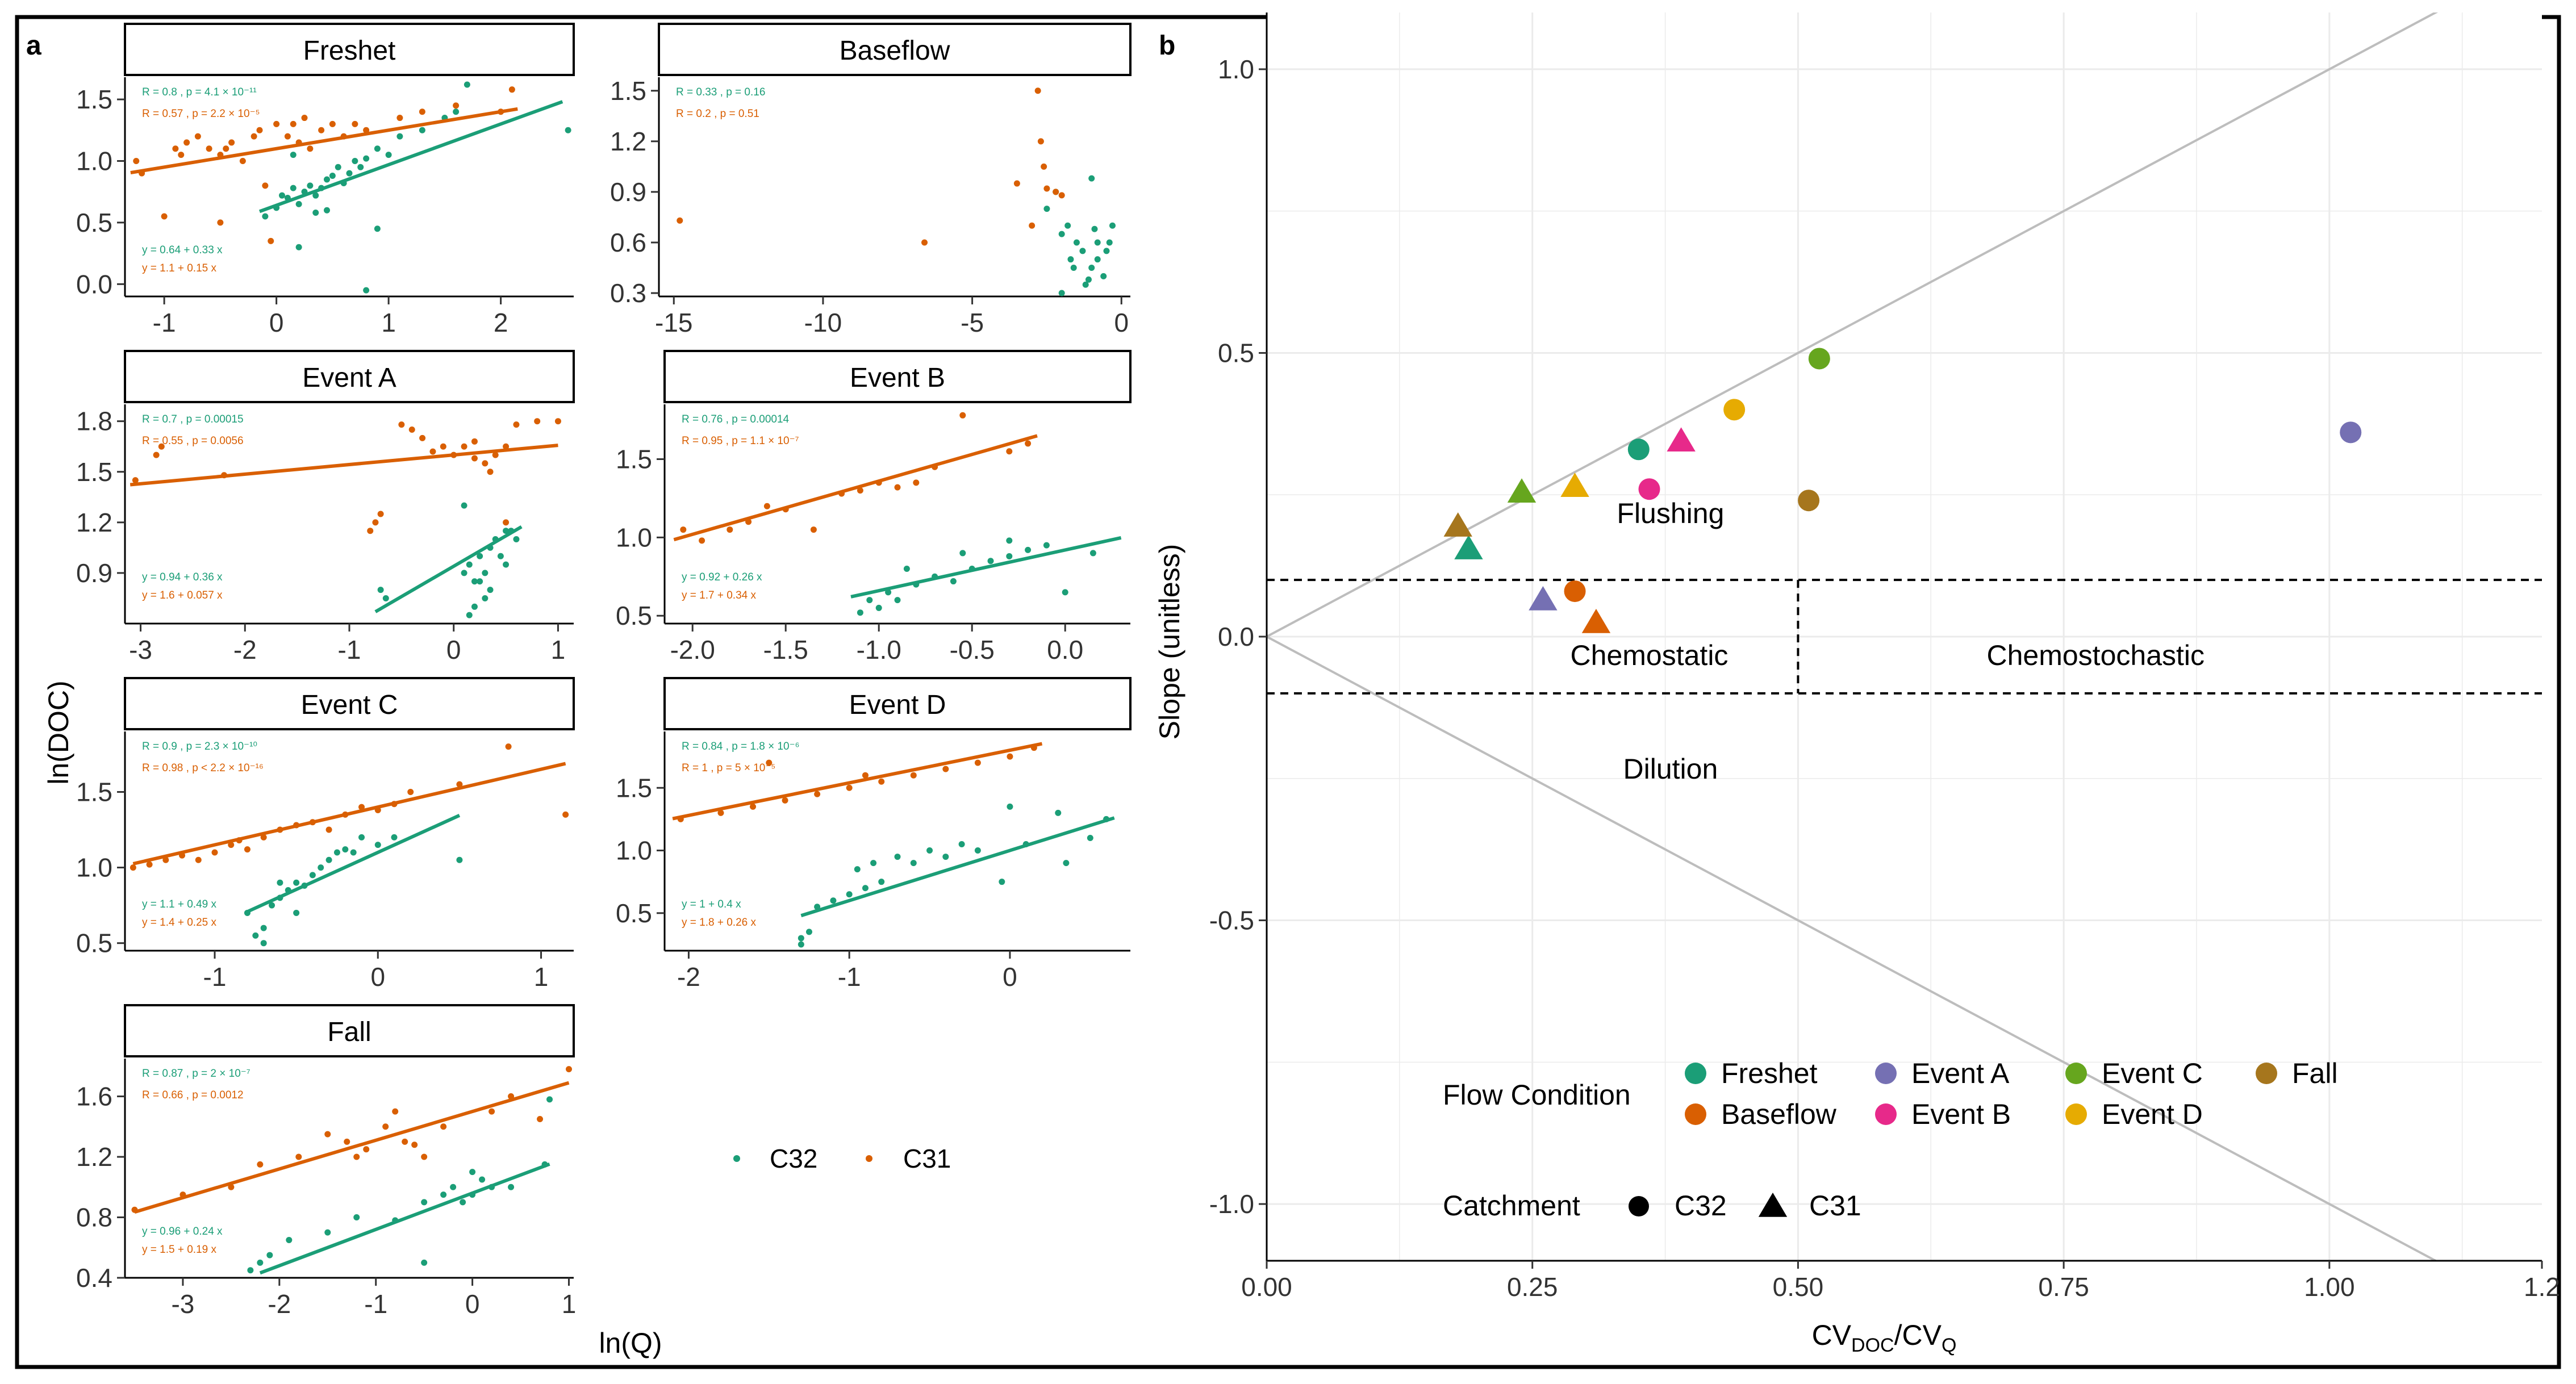 The image size is (2576, 1384). Describe the element at coordinates (858, 781) in the screenshot. I see `fit-line-c31` at that location.